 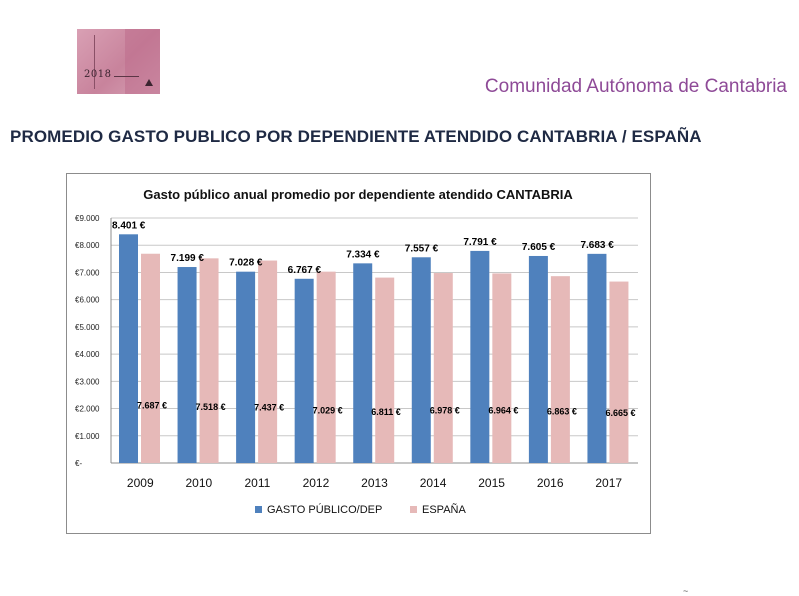 What do you see at coordinates (87, 381) in the screenshot?
I see `y-tick-label: €3.000` at bounding box center [87, 381].